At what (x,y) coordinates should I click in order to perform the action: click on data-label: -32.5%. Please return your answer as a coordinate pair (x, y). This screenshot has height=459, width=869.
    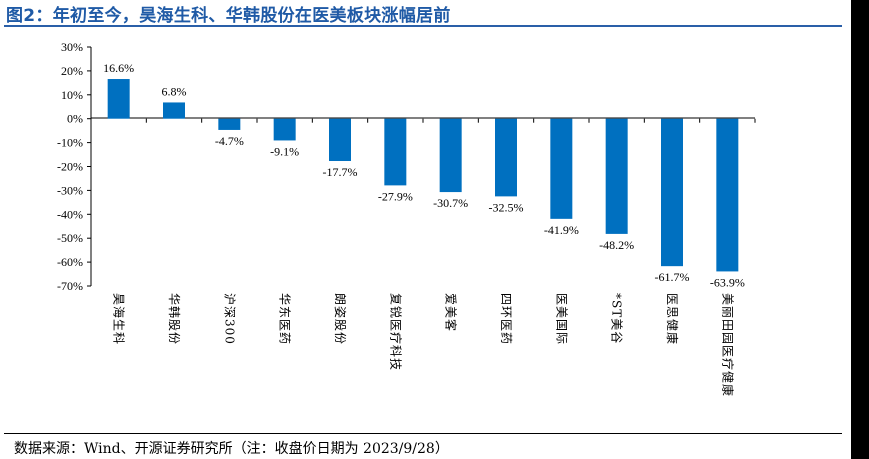
    Looking at the image, I should click on (506, 207).